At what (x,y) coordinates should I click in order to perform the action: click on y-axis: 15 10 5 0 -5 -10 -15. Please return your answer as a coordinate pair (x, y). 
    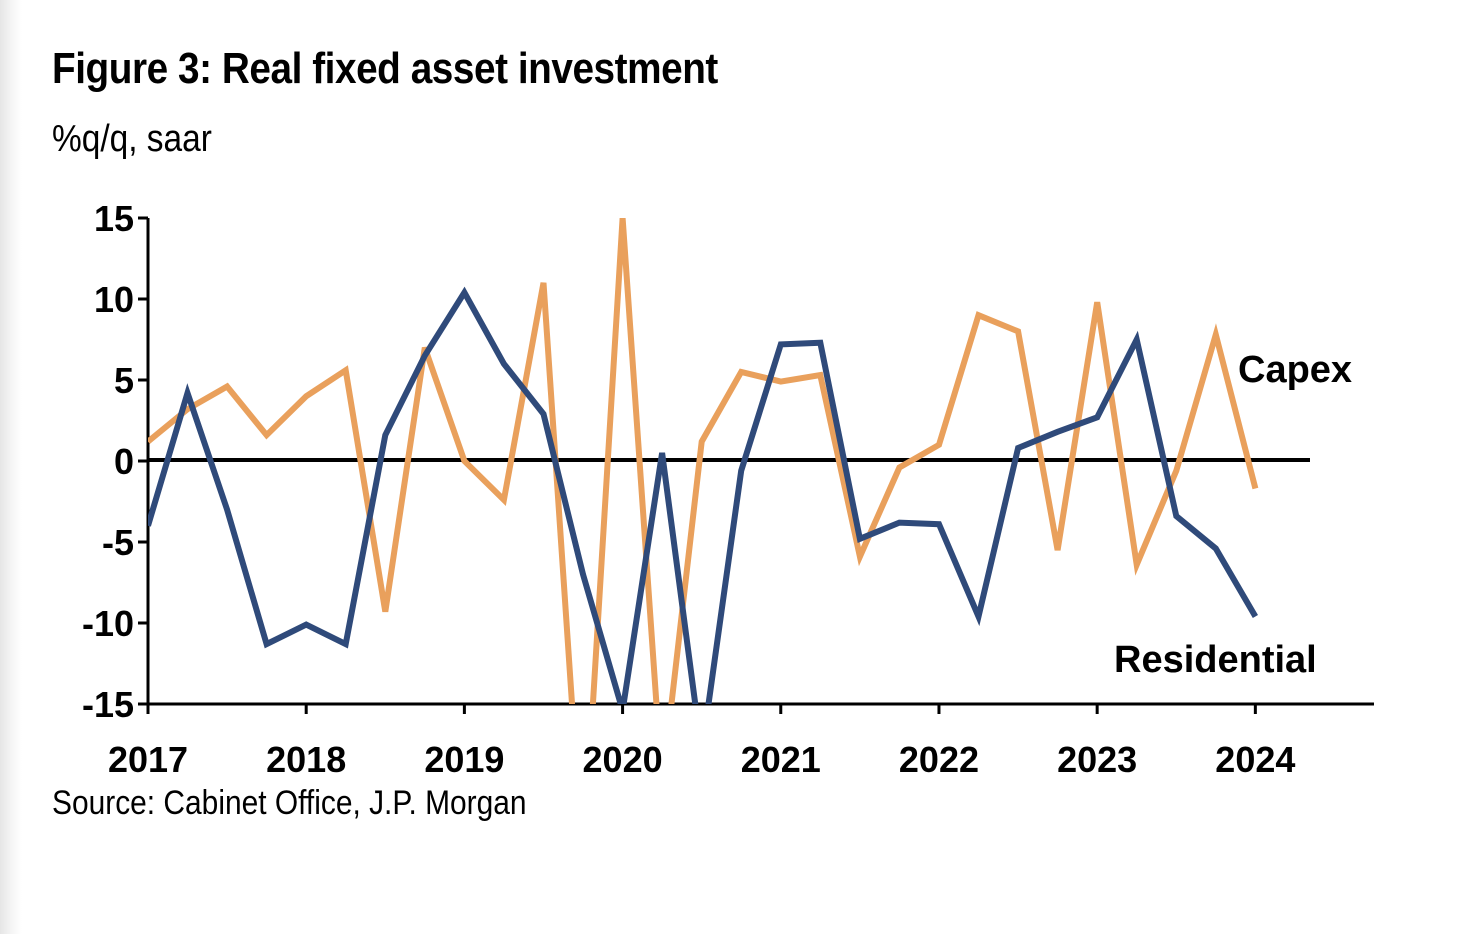
    Looking at the image, I should click on (116, 461).